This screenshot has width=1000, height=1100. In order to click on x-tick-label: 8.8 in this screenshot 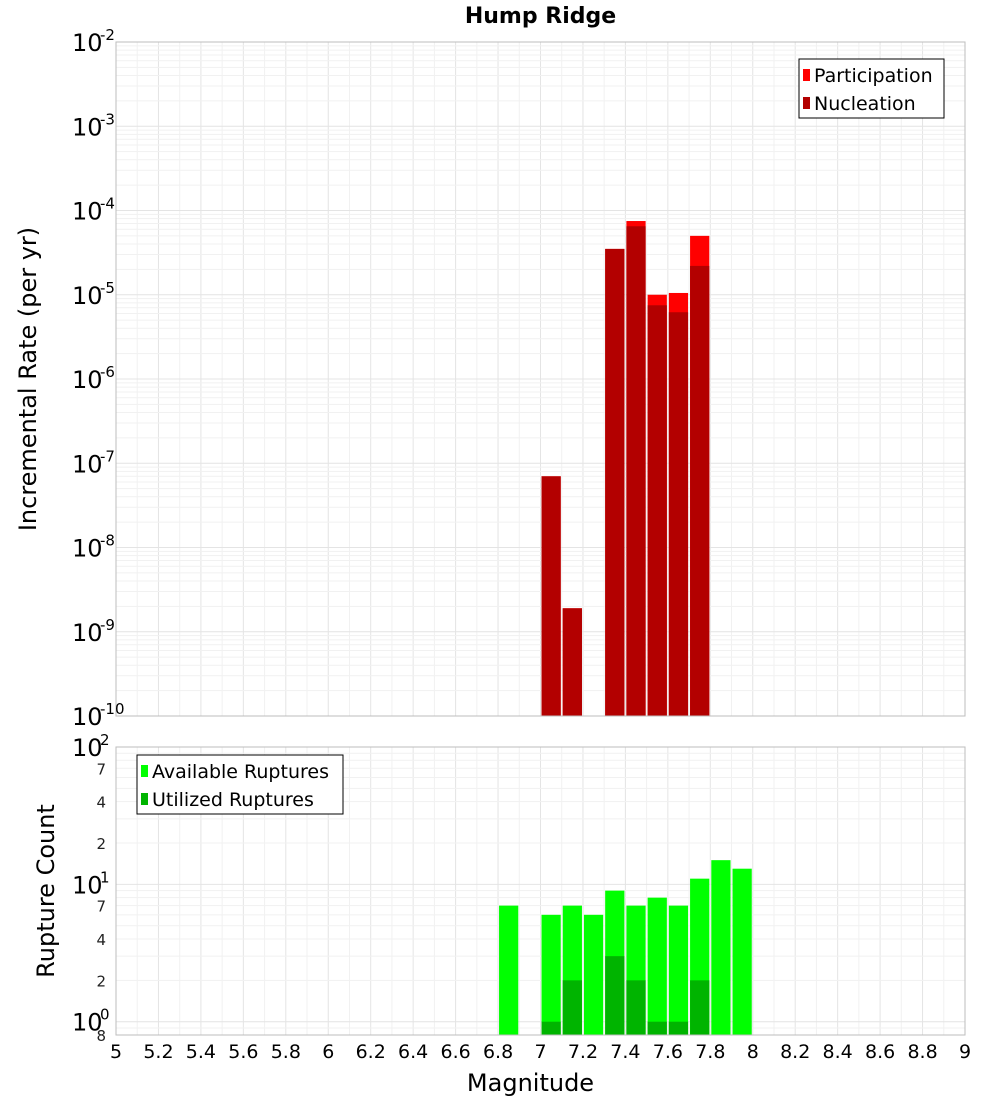, I will do `click(922, 1052)`.